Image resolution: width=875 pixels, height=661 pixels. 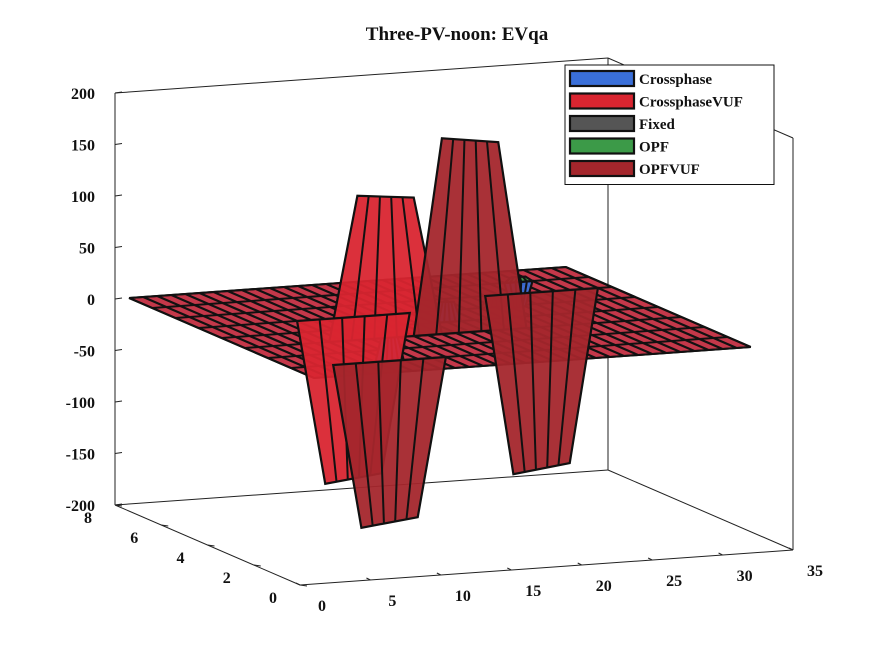 What do you see at coordinates (457, 34) in the screenshot?
I see `chart-title: Three-PV-noon: EVqa` at bounding box center [457, 34].